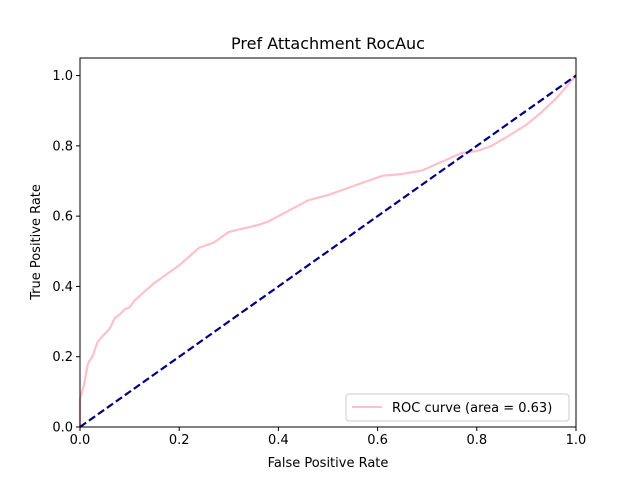 This screenshot has height=480, width=640. Describe the element at coordinates (36, 242) in the screenshot. I see `y-axis-label: True Positive Rate` at that location.